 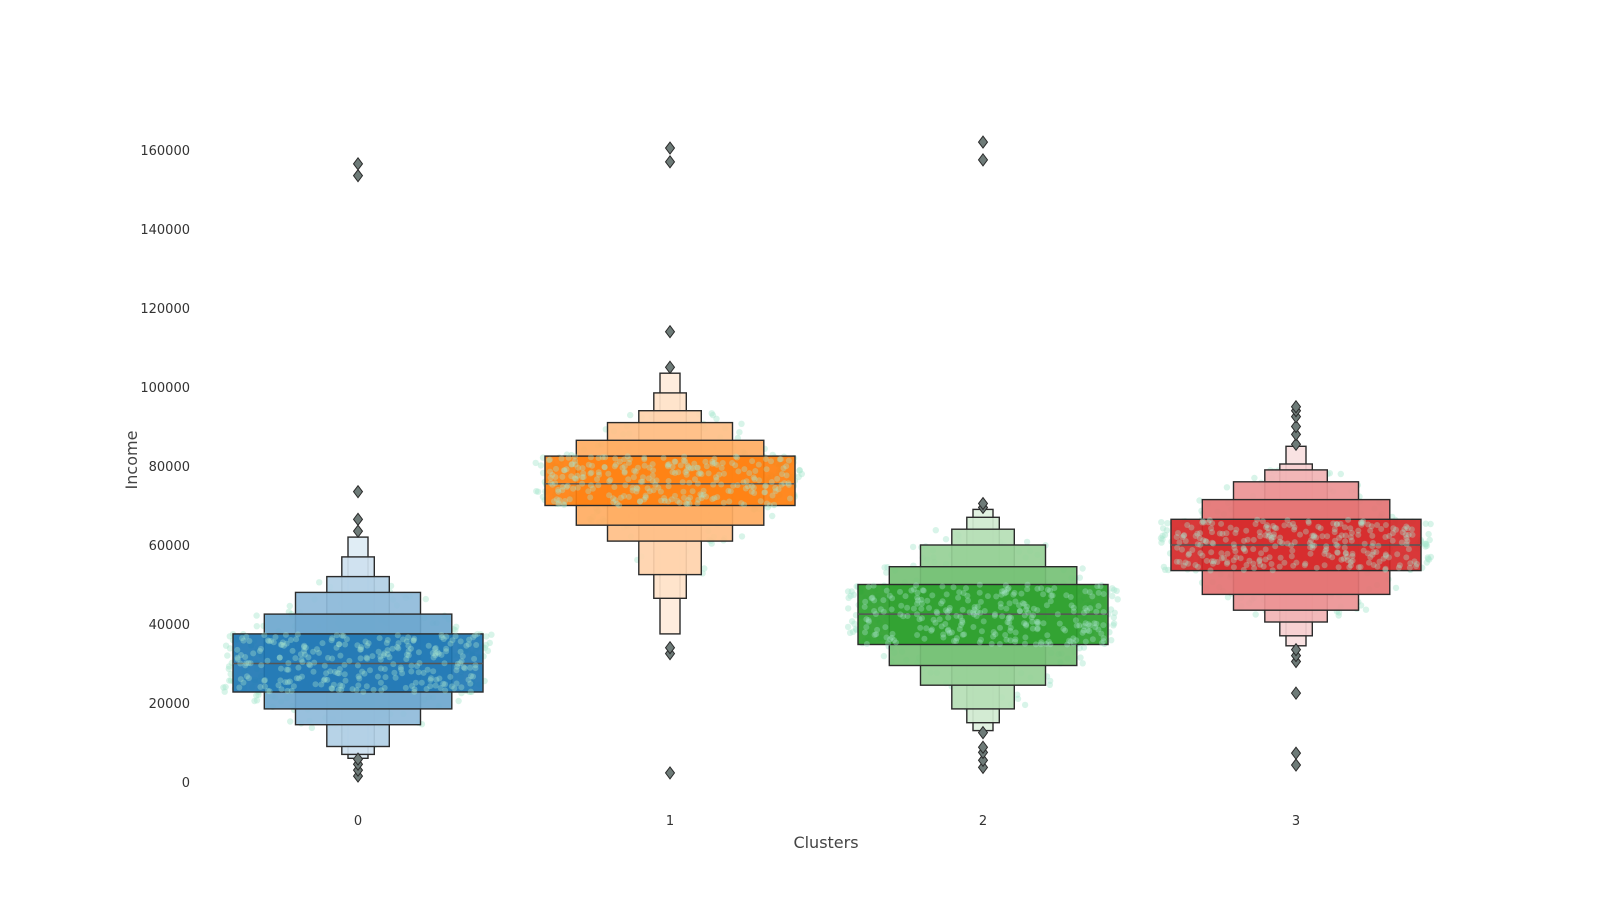 I want to click on y-tick-label: 140000, so click(x=165, y=230).